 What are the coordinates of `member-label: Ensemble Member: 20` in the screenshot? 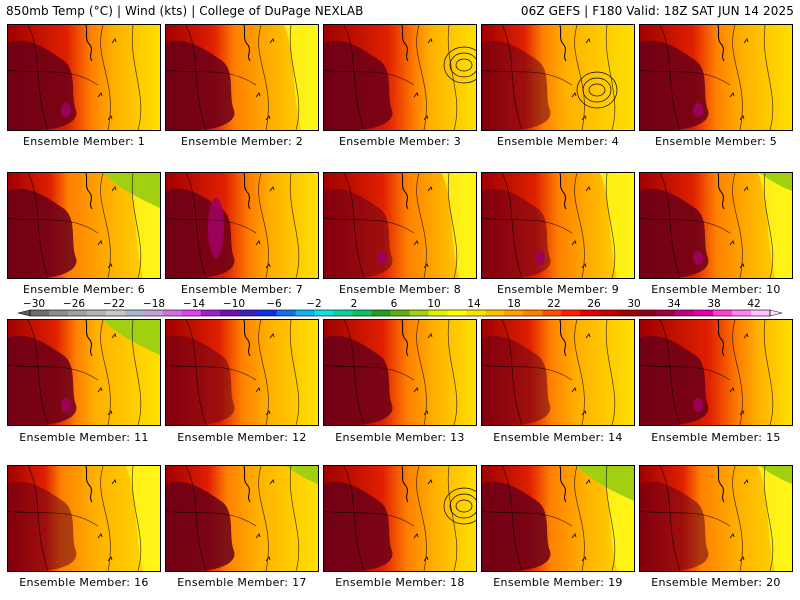 It's located at (716, 582).